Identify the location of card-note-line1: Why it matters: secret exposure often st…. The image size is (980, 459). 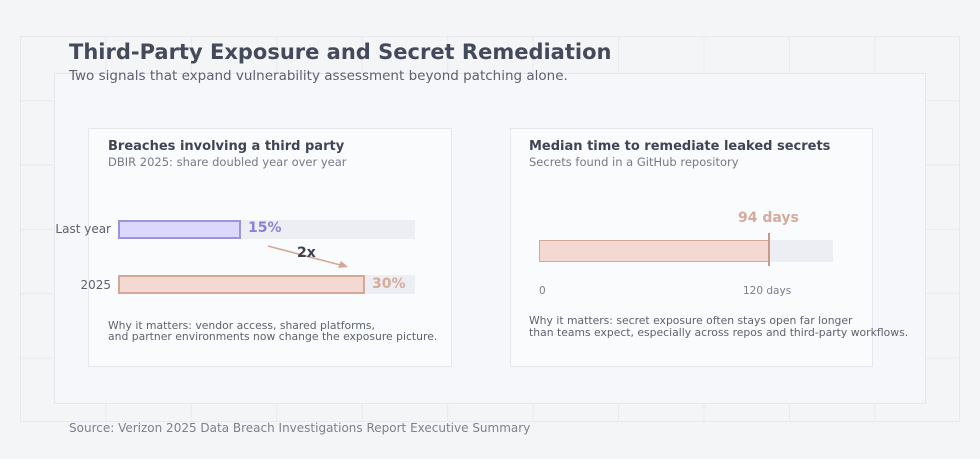
(691, 320).